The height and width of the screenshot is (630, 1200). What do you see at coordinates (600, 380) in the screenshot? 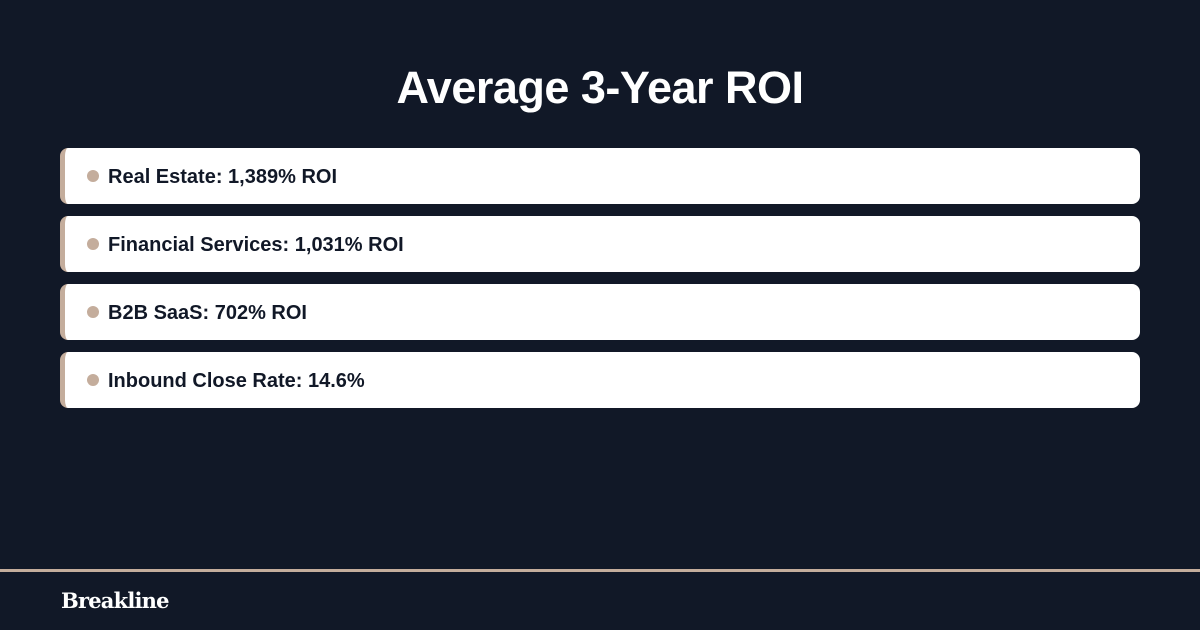
I see `list-item-inbound-close-rate: Inbound Close Rate: 14.6%` at bounding box center [600, 380].